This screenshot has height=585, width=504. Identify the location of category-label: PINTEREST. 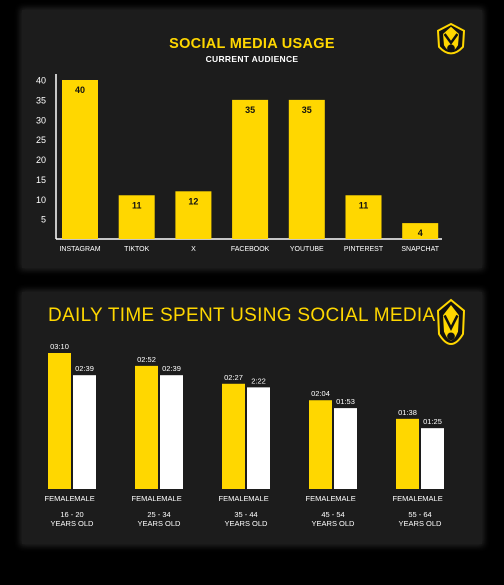
(364, 249).